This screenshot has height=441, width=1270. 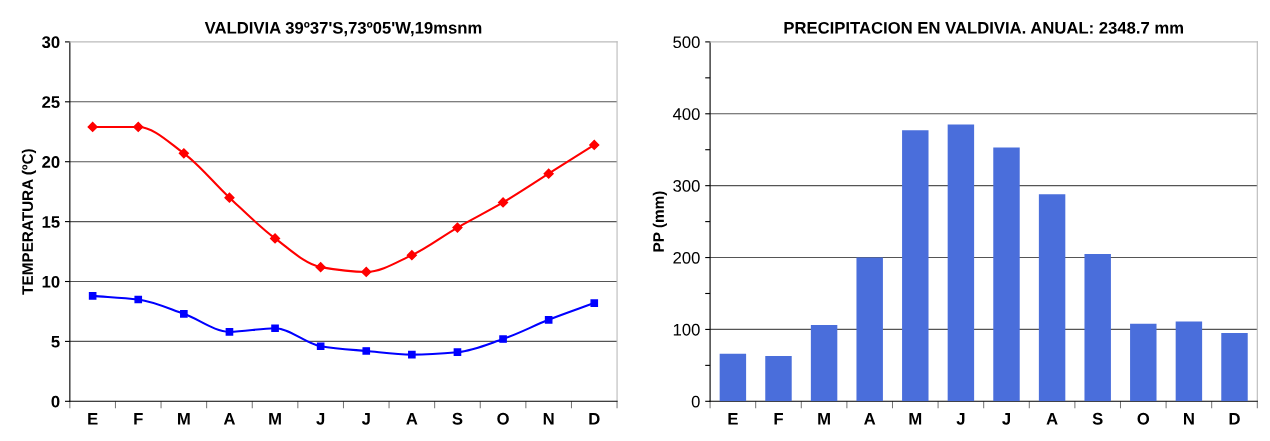 I want to click on y-tick-label: 400, so click(x=686, y=114).